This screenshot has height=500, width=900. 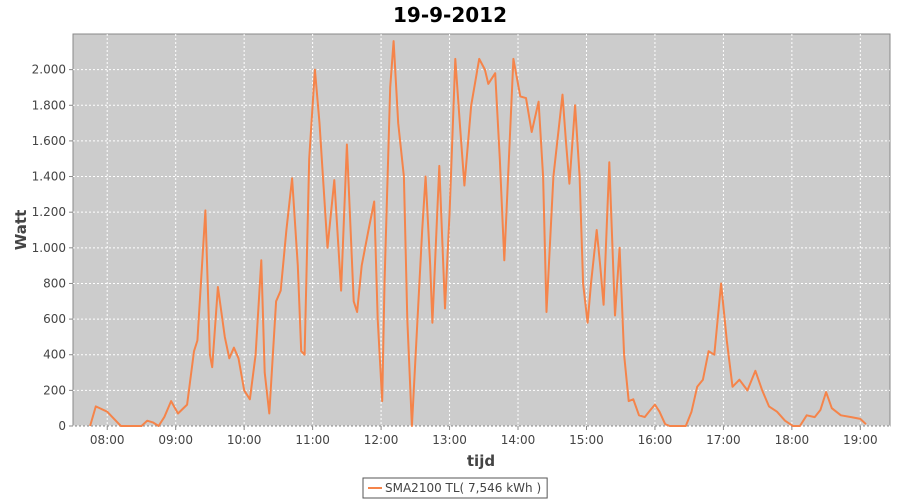 What do you see at coordinates (49, 177) in the screenshot?
I see `y-tick-label: 1.400` at bounding box center [49, 177].